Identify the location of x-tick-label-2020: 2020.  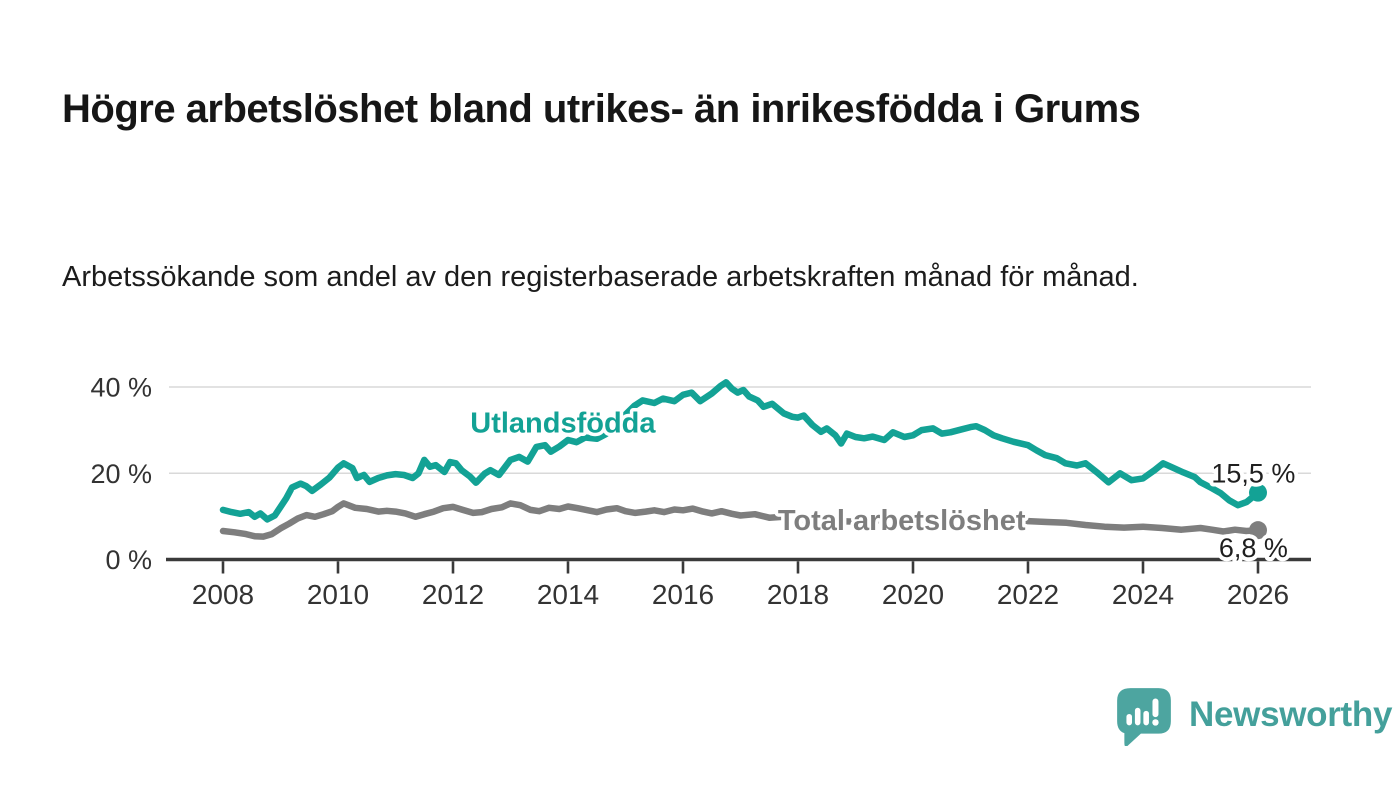
(913, 594).